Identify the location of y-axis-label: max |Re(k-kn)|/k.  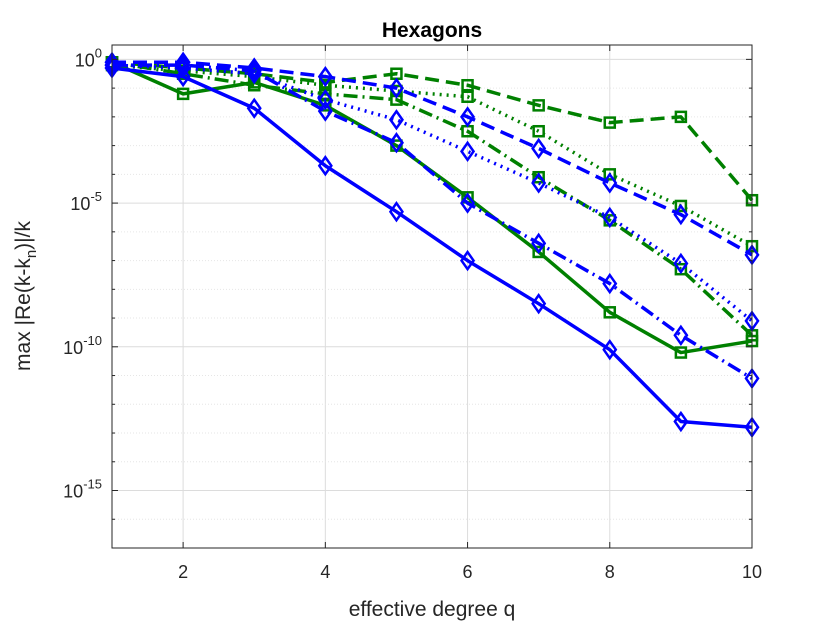
(26, 296).